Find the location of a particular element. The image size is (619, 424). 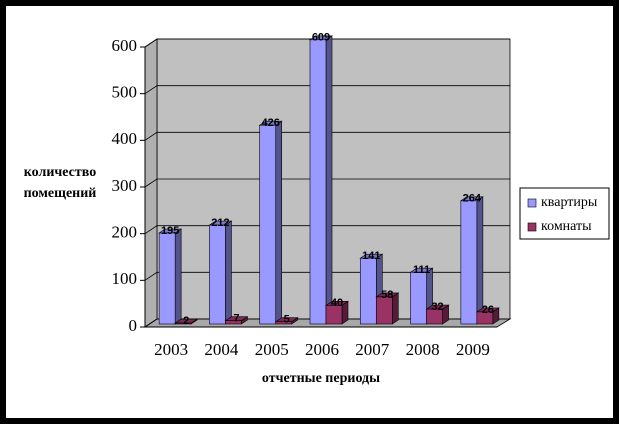

x-tick-label: 2006 is located at coordinates (322, 349).